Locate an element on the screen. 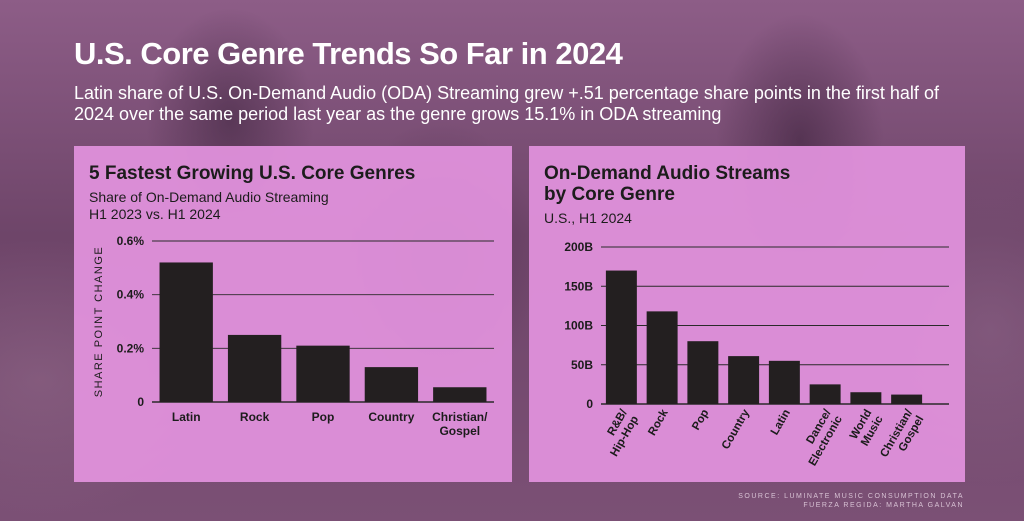 This screenshot has width=1024, height=521. x-tick-label-line: Gospel is located at coordinates (459, 431).